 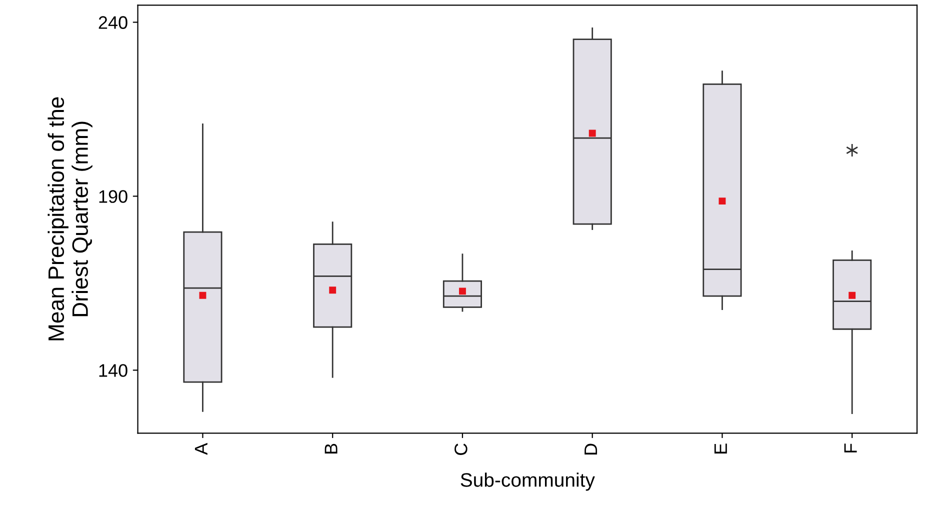 I want to click on x-tick-label: C, so click(x=461, y=450).